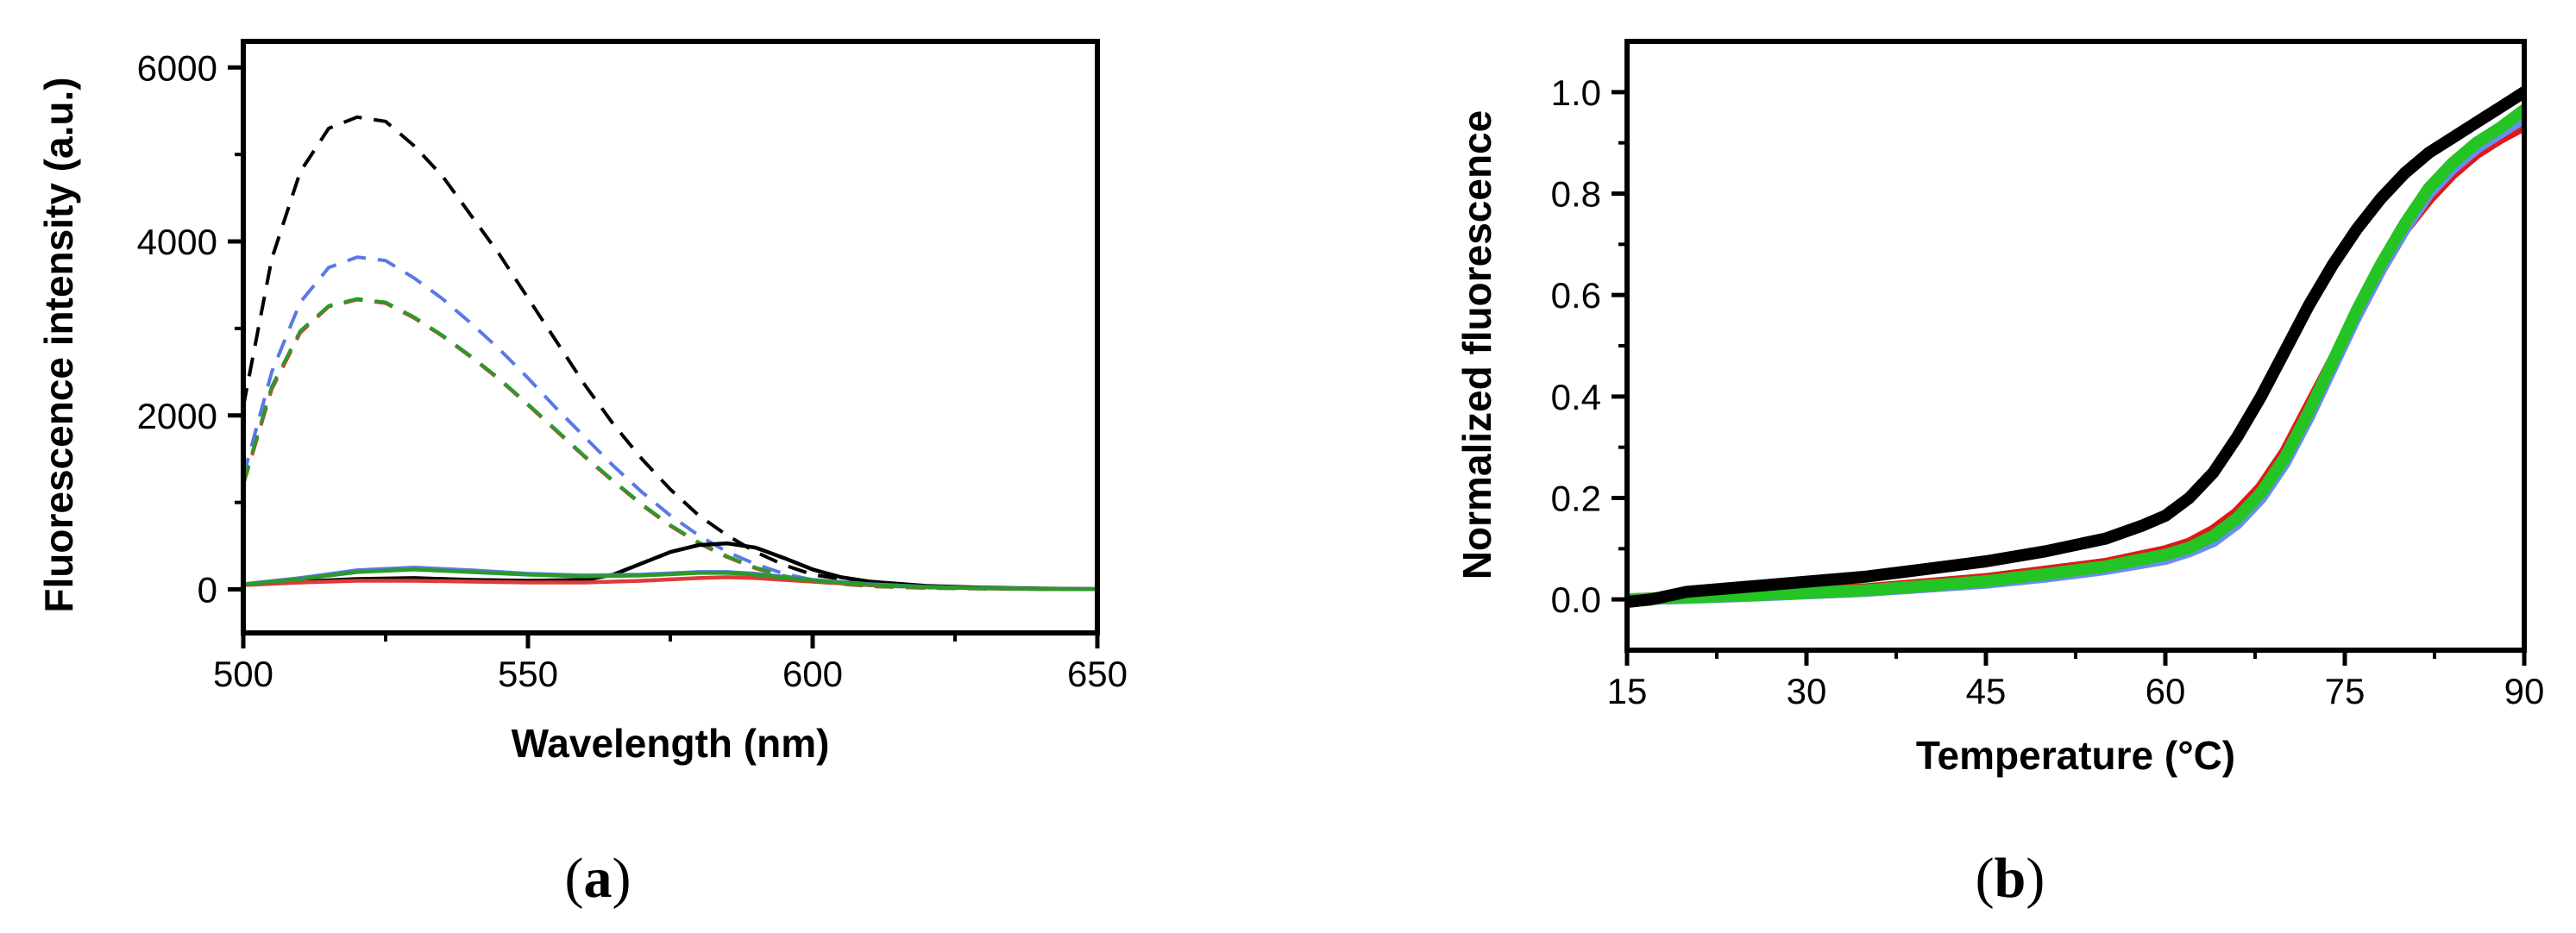 Image resolution: width=2576 pixels, height=933 pixels. Describe the element at coordinates (1476, 345) in the screenshot. I see `chart-b-y-axis-title: Normalized fluorescence` at that location.